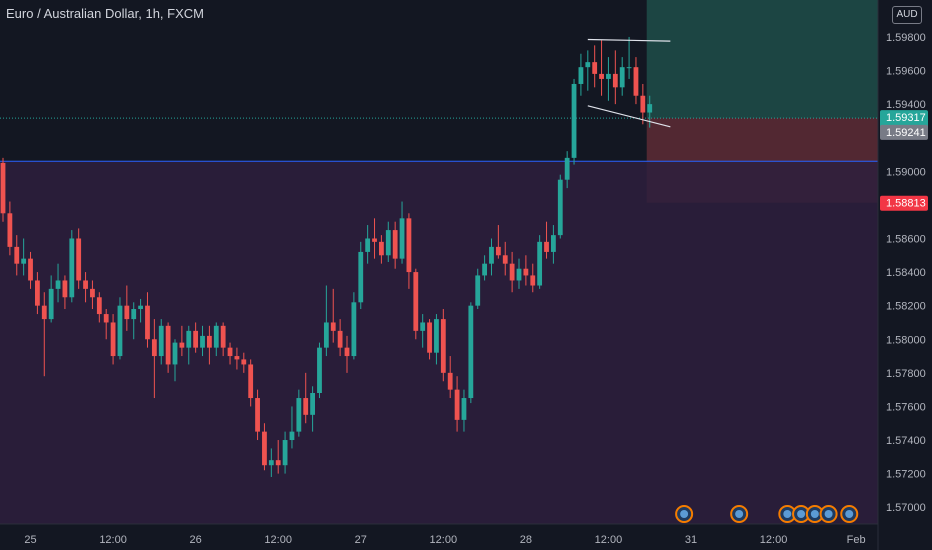 This screenshot has width=932, height=550. Describe the element at coordinates (906, 172) in the screenshot. I see `y-tick-label: 1.59000` at that location.